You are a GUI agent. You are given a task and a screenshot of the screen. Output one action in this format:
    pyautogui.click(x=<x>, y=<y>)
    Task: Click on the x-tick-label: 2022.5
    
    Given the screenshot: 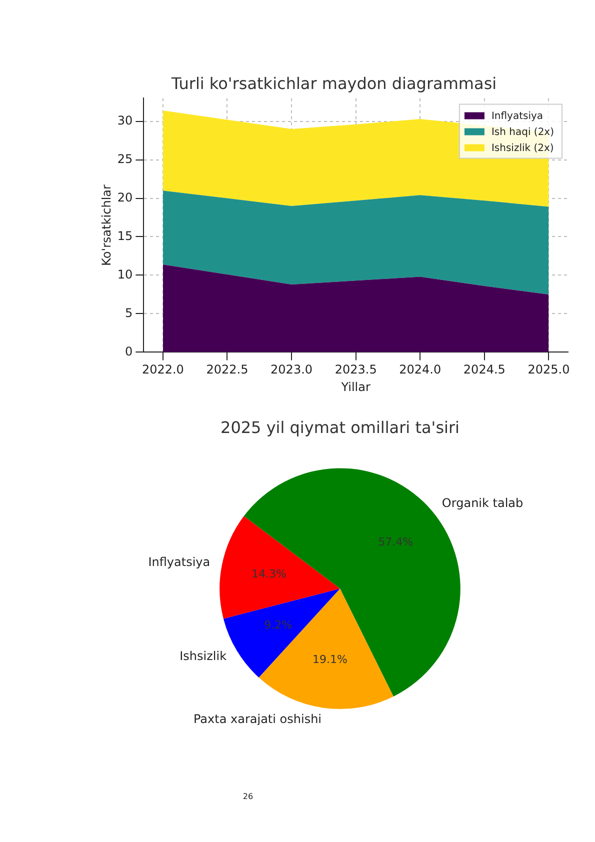 What is the action you would take?
    pyautogui.click(x=227, y=369)
    